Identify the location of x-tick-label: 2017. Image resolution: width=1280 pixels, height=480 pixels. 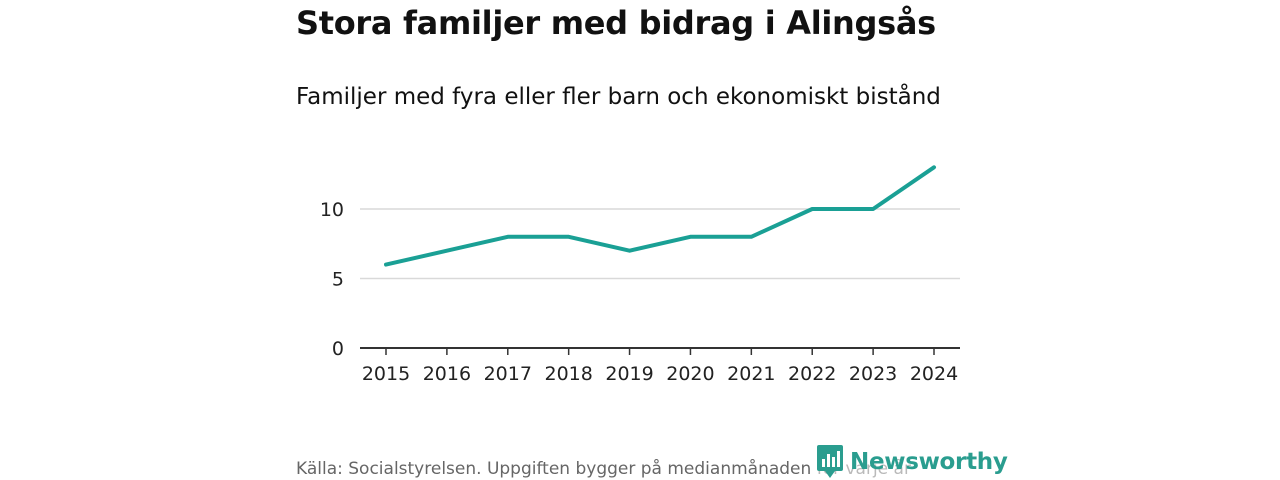
(508, 374).